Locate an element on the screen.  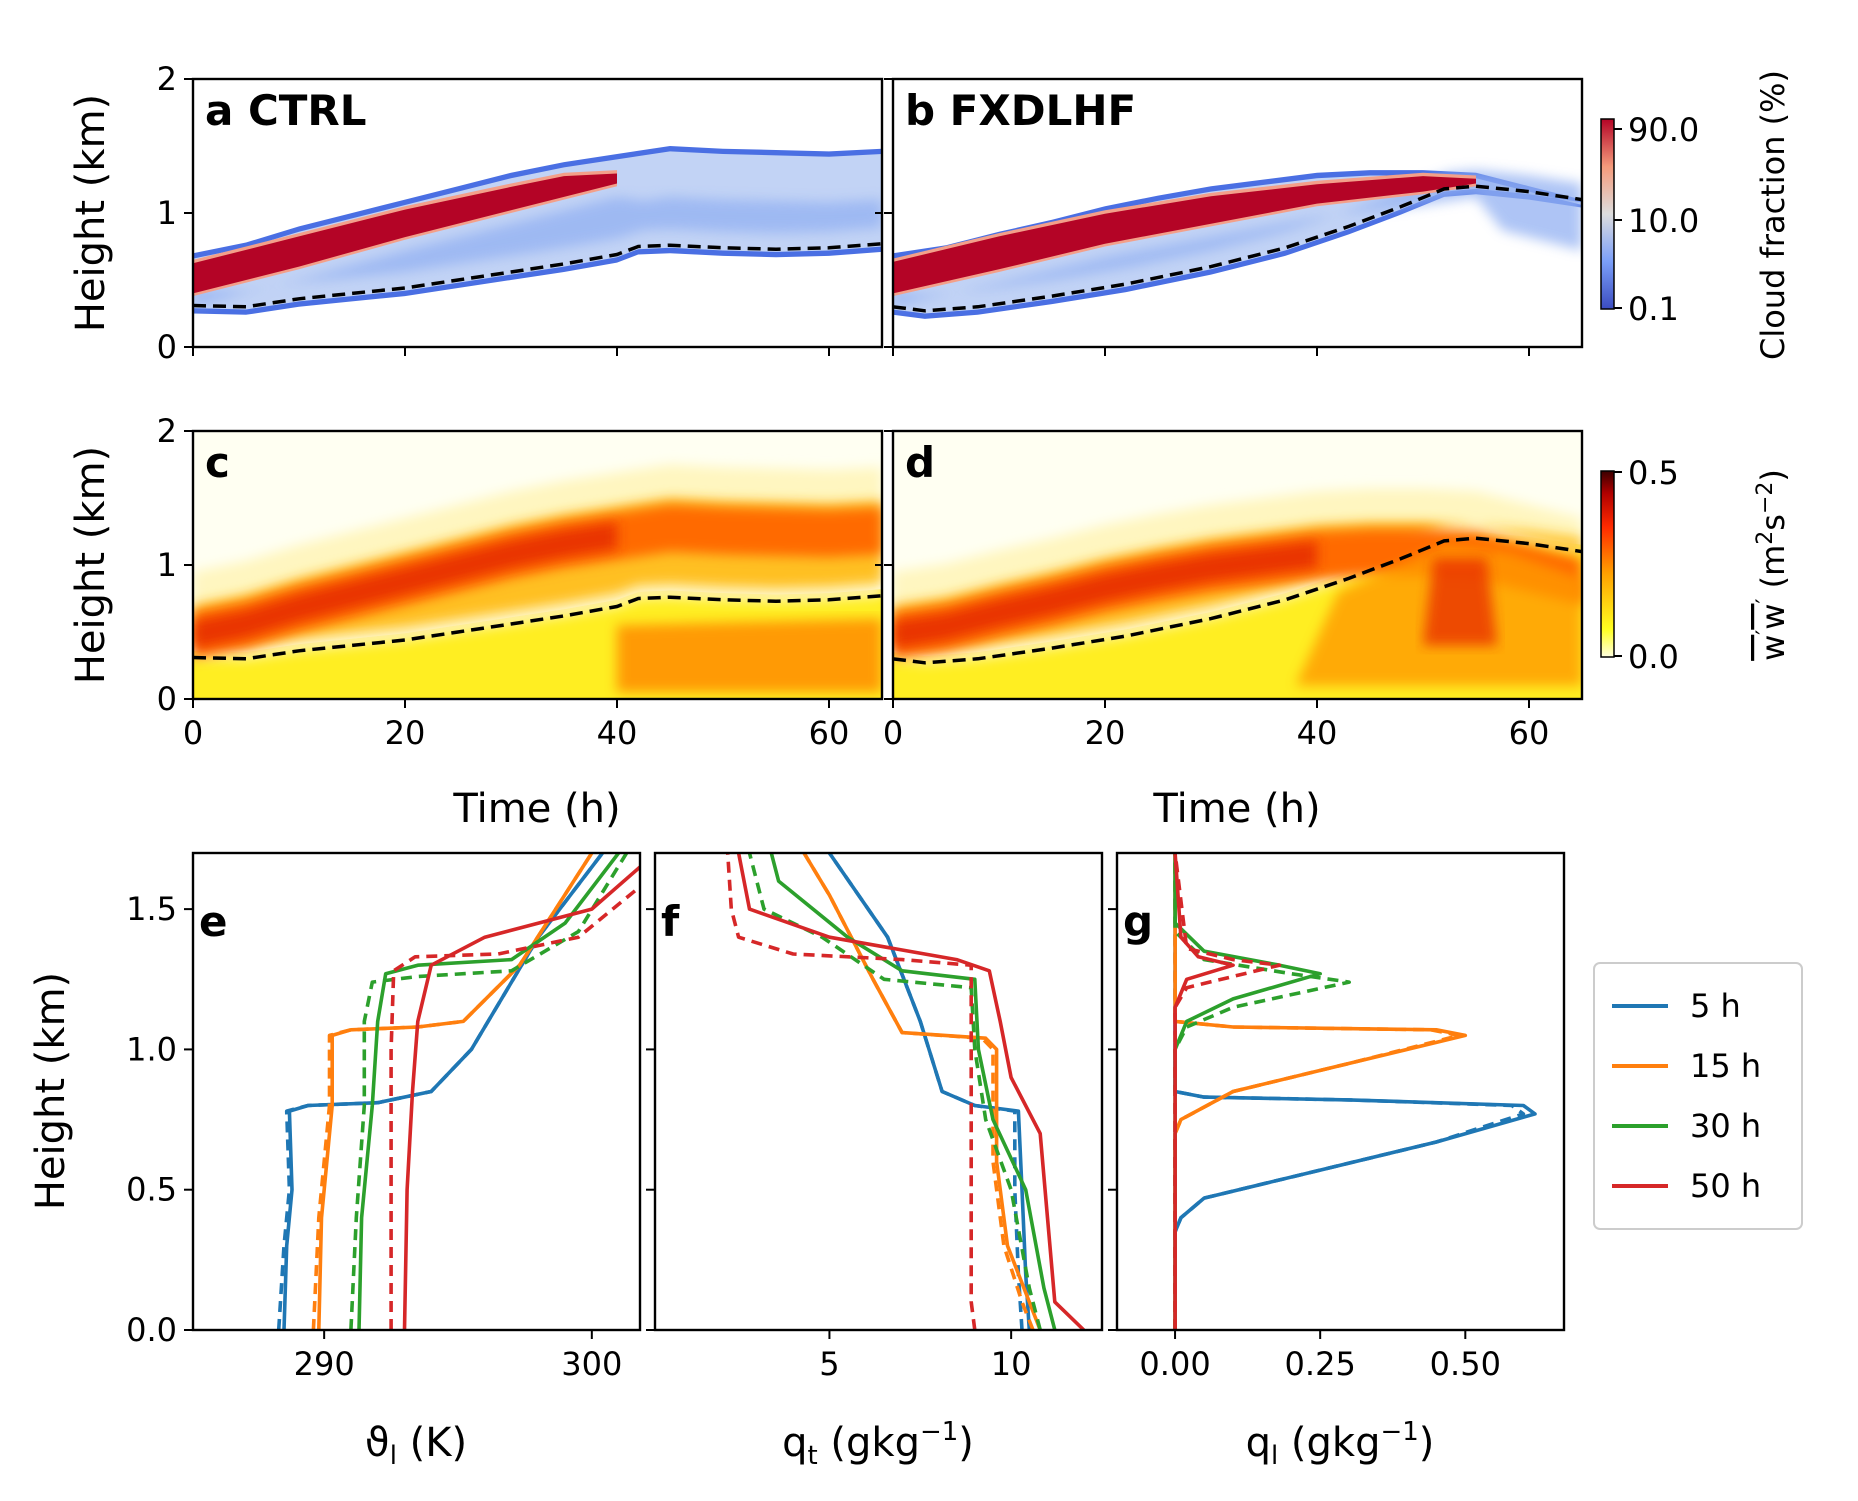
profile-line-15h is located at coordinates (455, 1091).